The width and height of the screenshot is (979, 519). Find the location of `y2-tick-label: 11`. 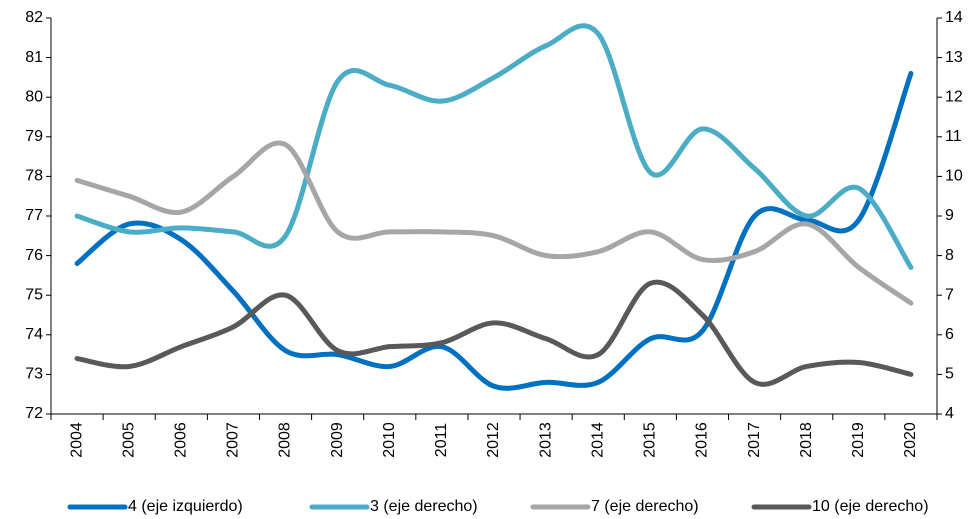

y2-tick-label: 11 is located at coordinates (953, 136).